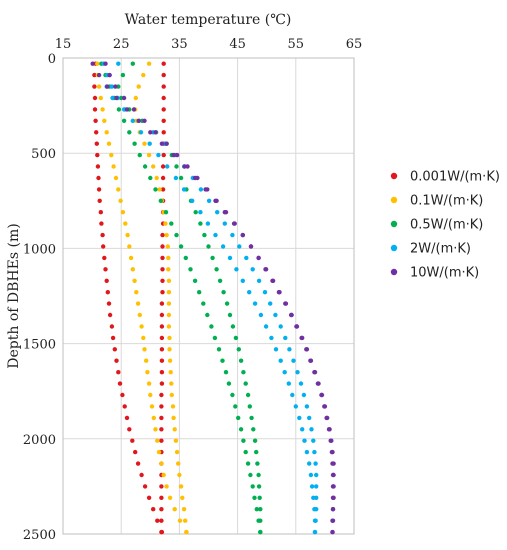 This screenshot has width=507, height=550. What do you see at coordinates (440, 249) in the screenshot?
I see `legend-label: 2W/(m·K)` at bounding box center [440, 249].